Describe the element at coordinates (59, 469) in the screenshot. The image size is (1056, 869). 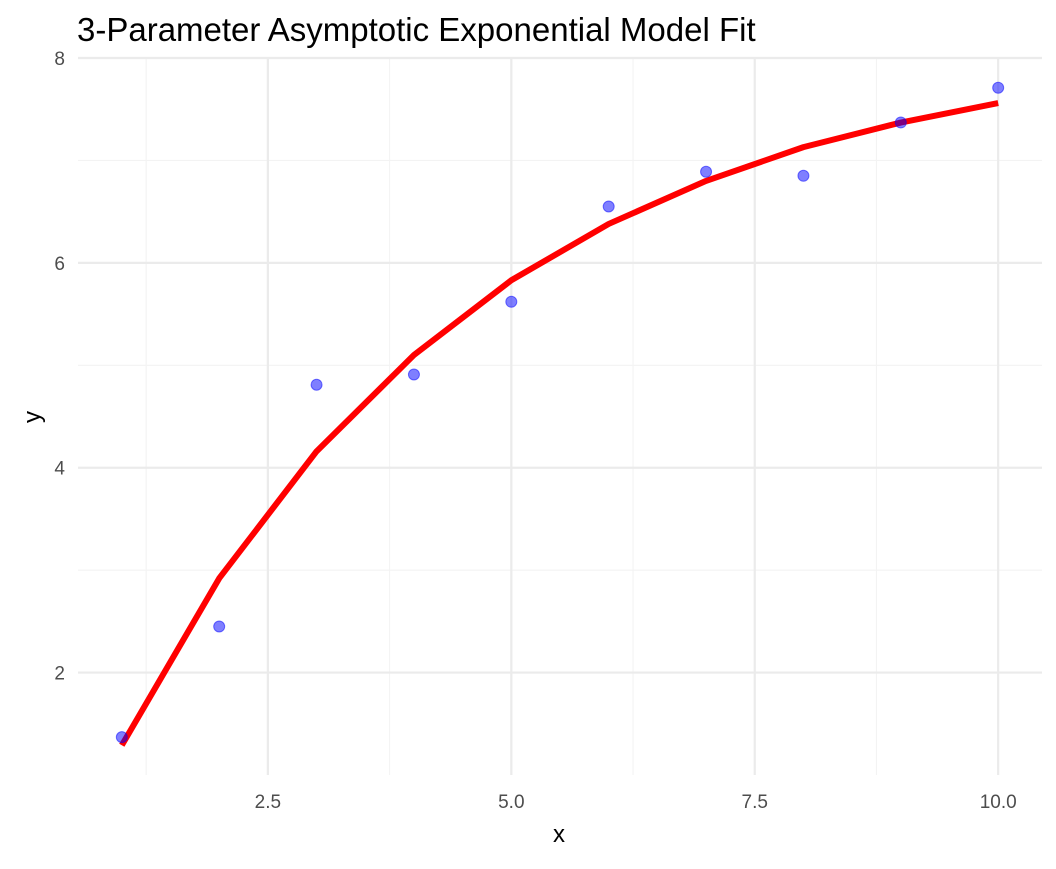
I see `y-tick-label: 4` at that location.